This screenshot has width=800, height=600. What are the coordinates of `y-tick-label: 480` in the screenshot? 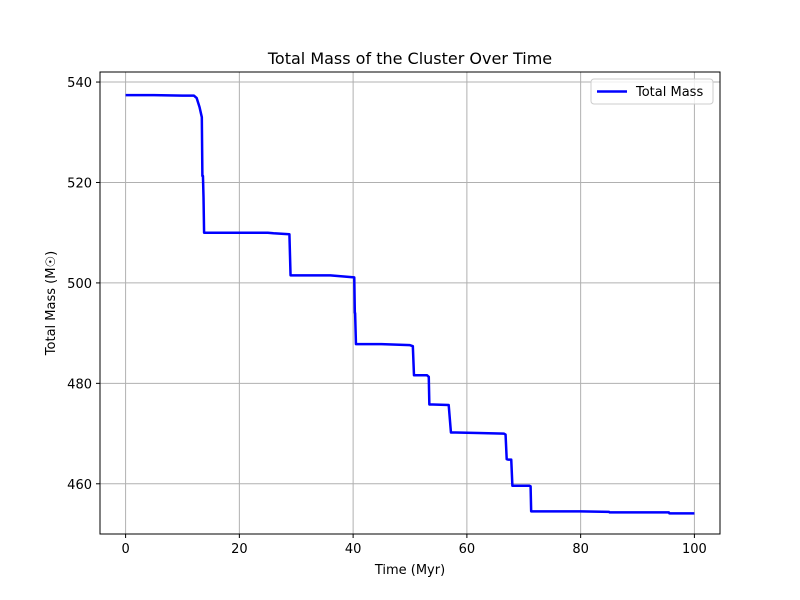 It's located at (79, 384).